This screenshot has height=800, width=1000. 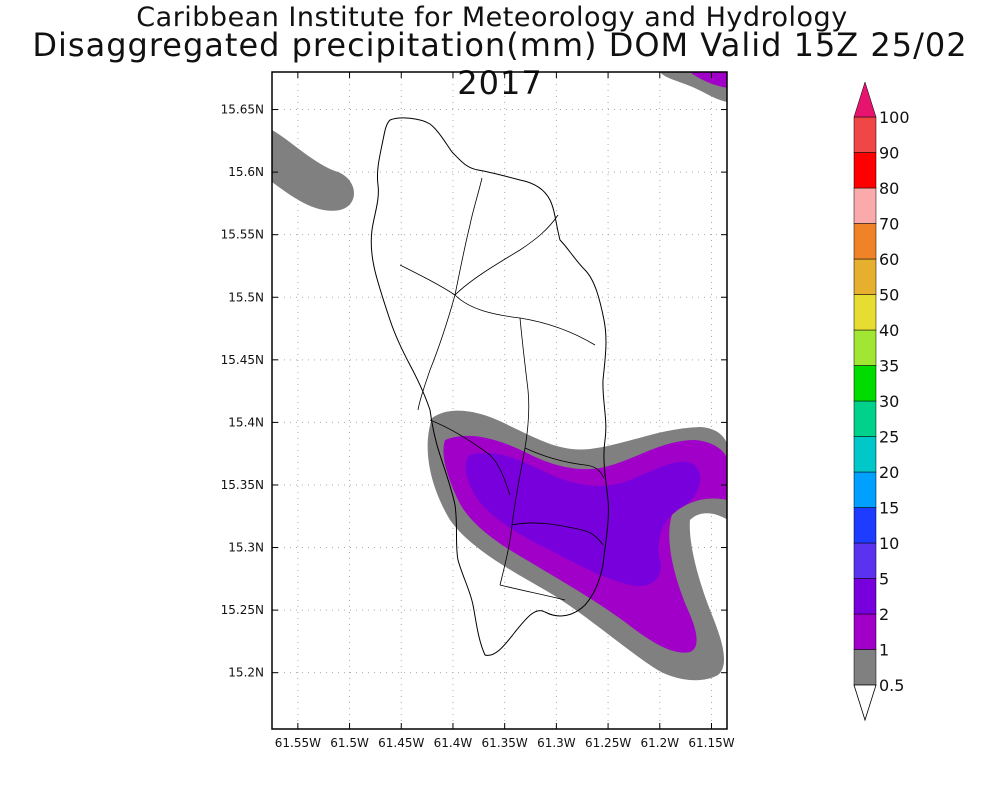 I want to click on lon-tick-label: 61.35W, so click(x=505, y=743).